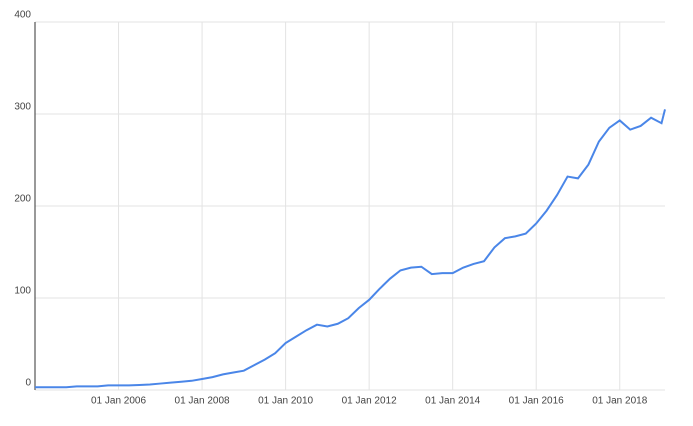 The height and width of the screenshot is (426, 693). I want to click on y-tick-label: 100, so click(22, 291).